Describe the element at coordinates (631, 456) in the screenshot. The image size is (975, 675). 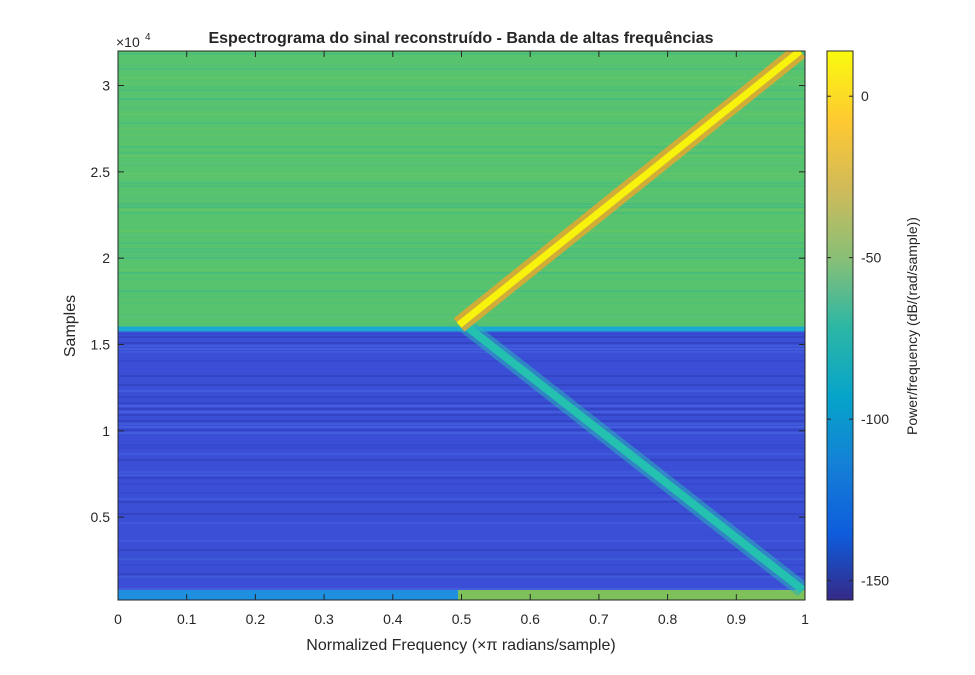
I see `falling-chirp` at that location.